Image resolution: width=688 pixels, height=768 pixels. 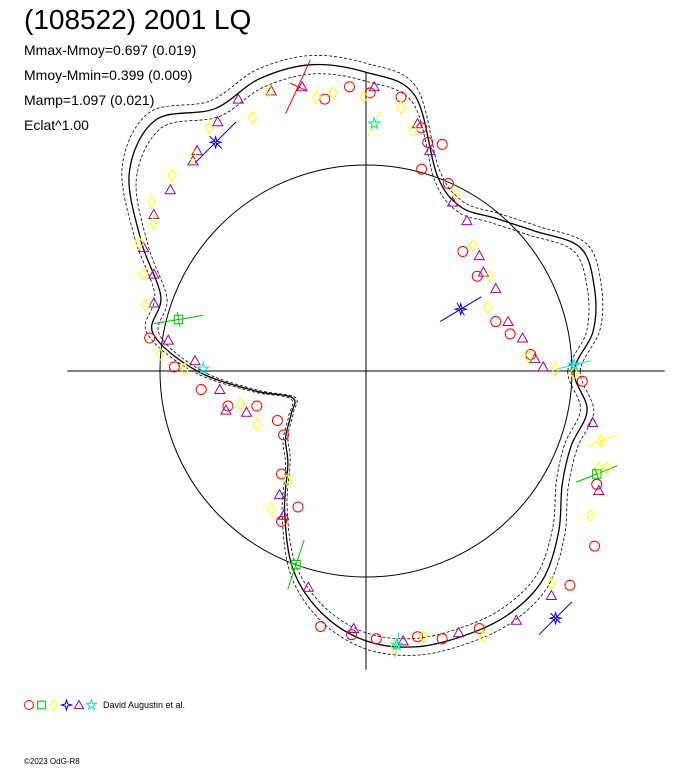 I want to click on stat-eclat: Eclat^1.00, so click(x=56, y=125).